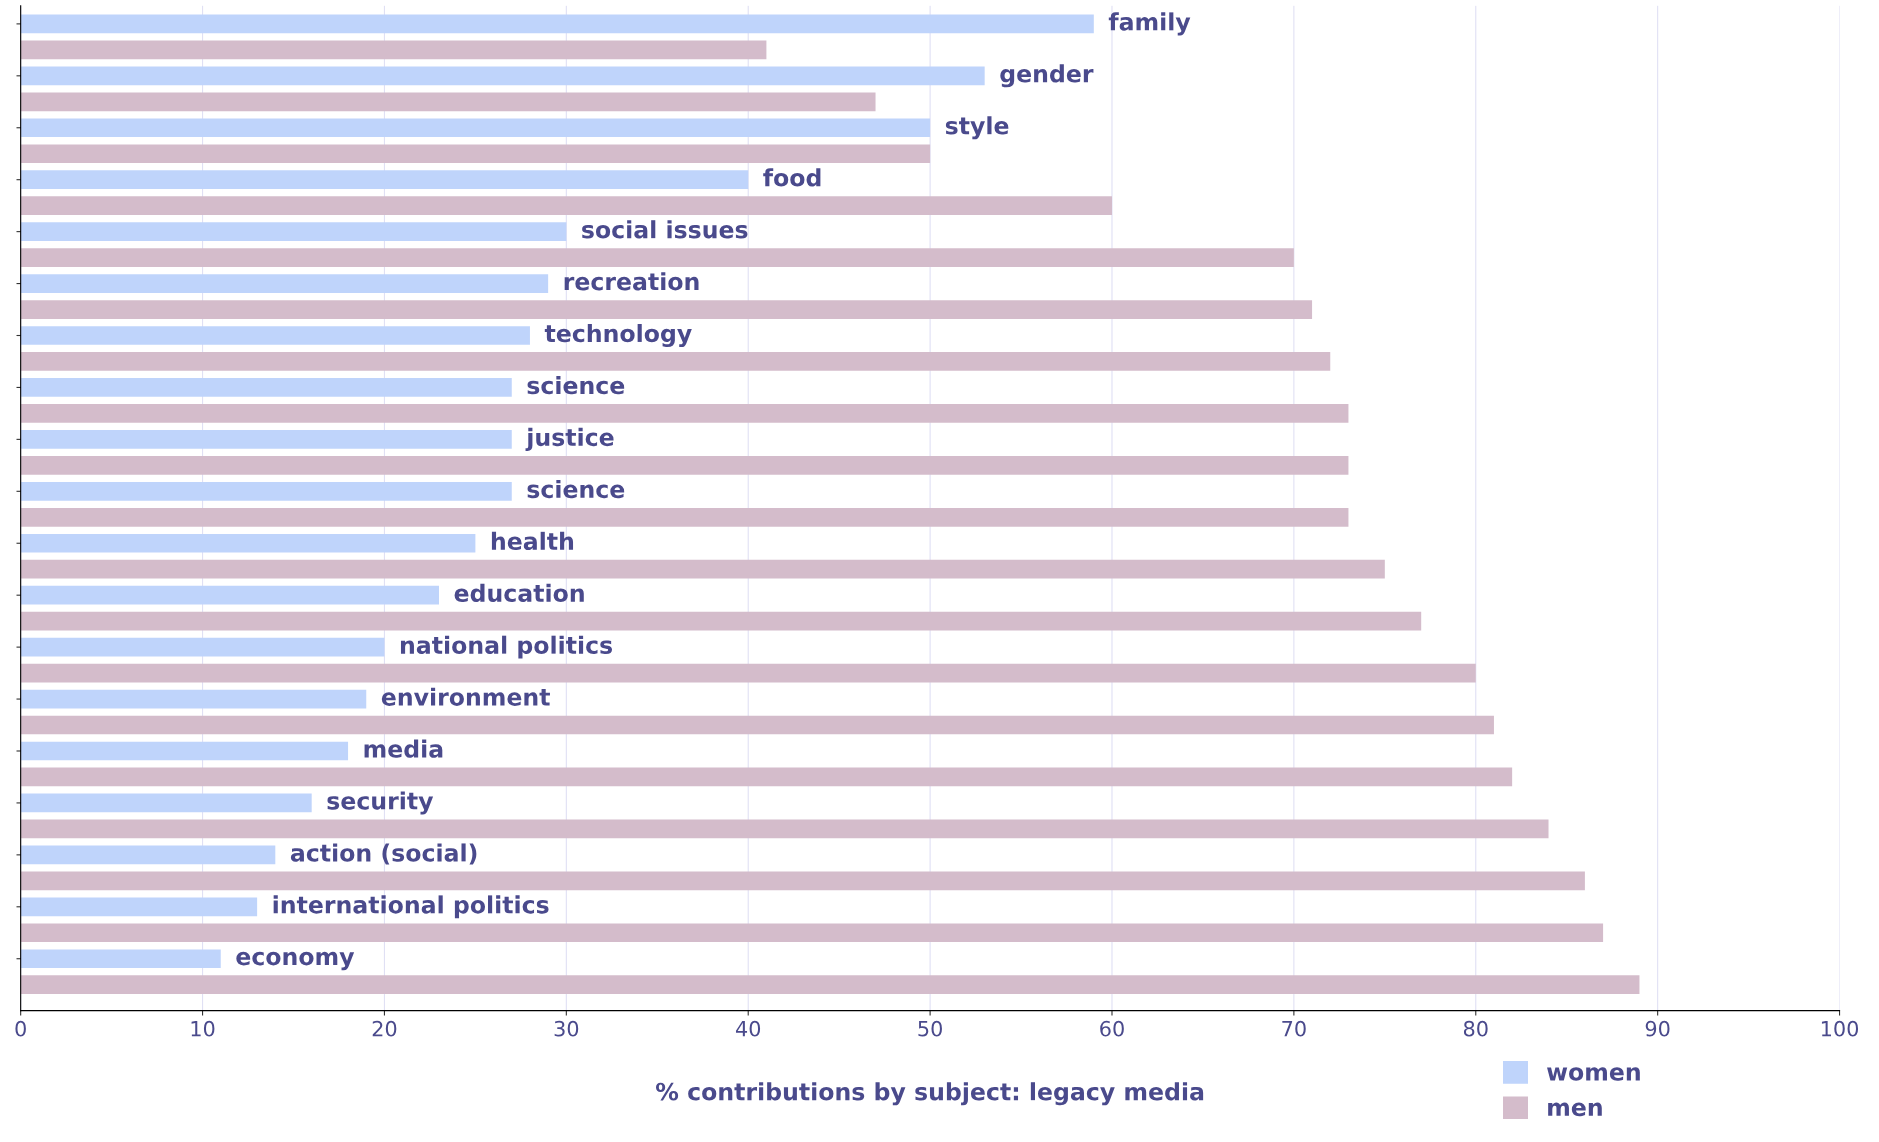  What do you see at coordinates (1575, 1109) in the screenshot?
I see `legend-label: men` at bounding box center [1575, 1109].